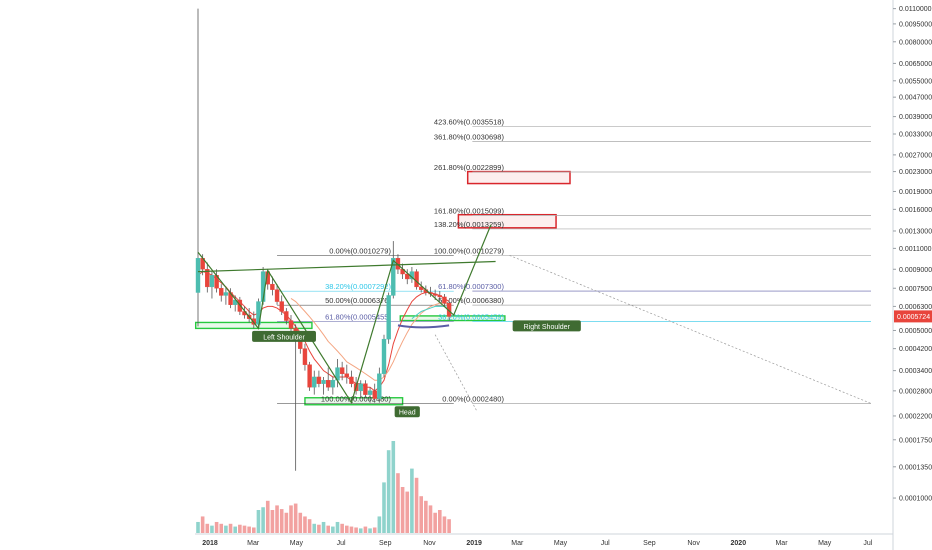 The image size is (932, 550). Describe the element at coordinates (358, 300) in the screenshot. I see `fib-left-label: 50.00%(0.0006376)` at that location.